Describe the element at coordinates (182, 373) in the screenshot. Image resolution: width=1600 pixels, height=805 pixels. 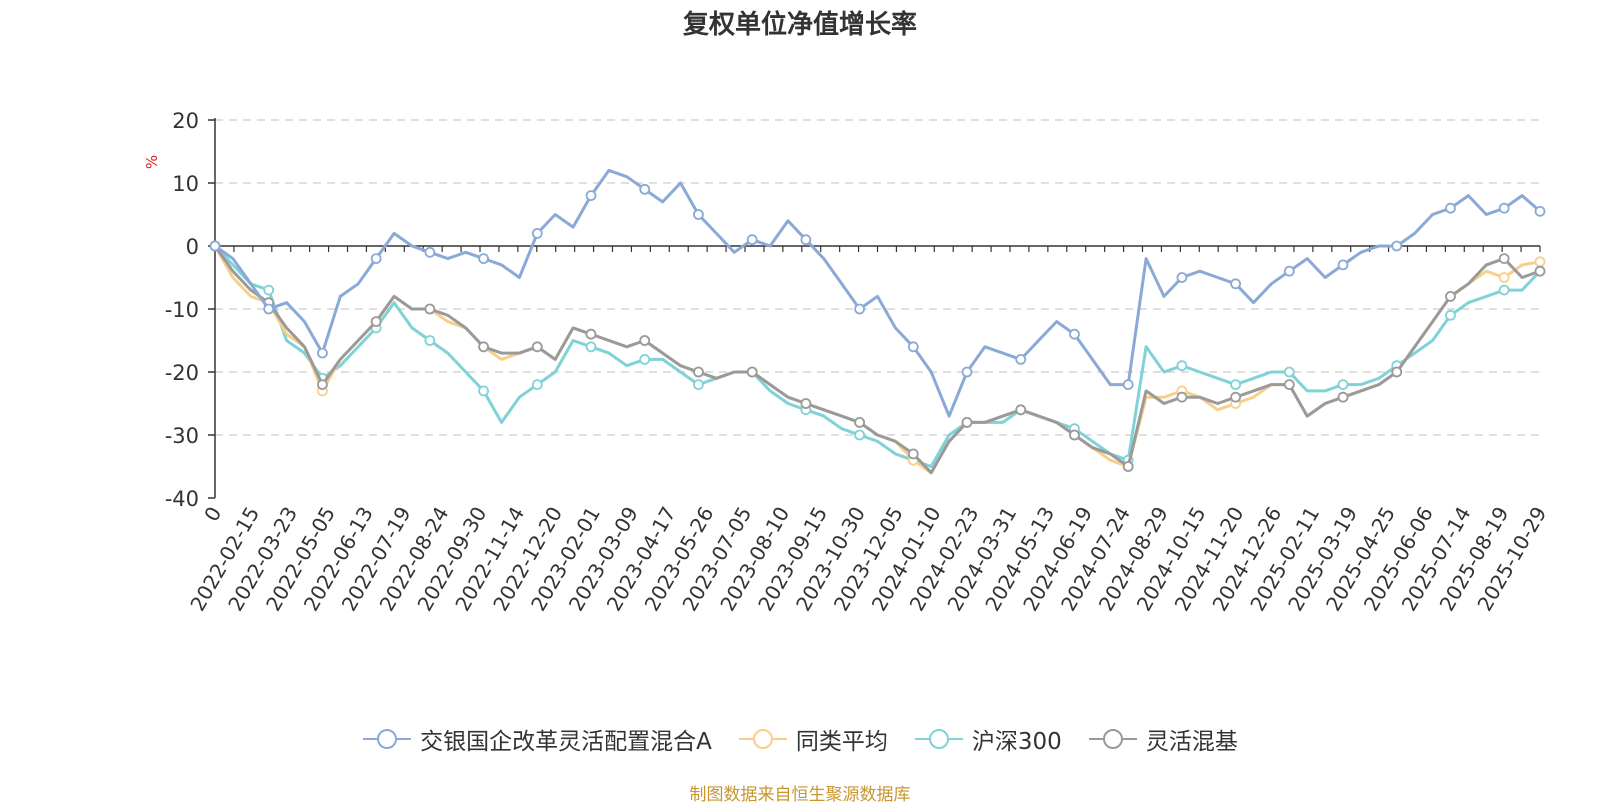
I see `y-tick-label: -20` at that location.